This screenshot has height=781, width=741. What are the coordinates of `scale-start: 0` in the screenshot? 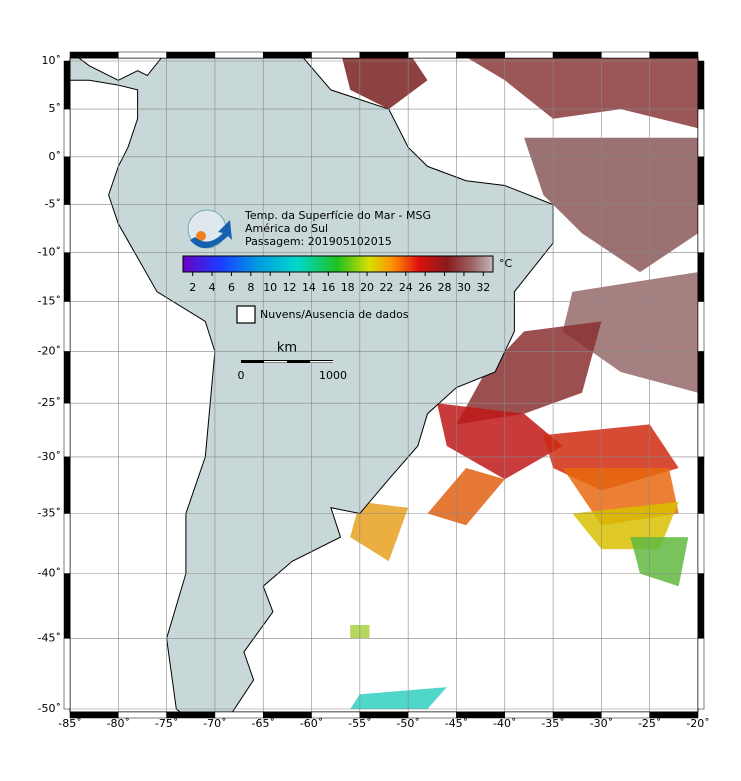 It's located at (241, 375).